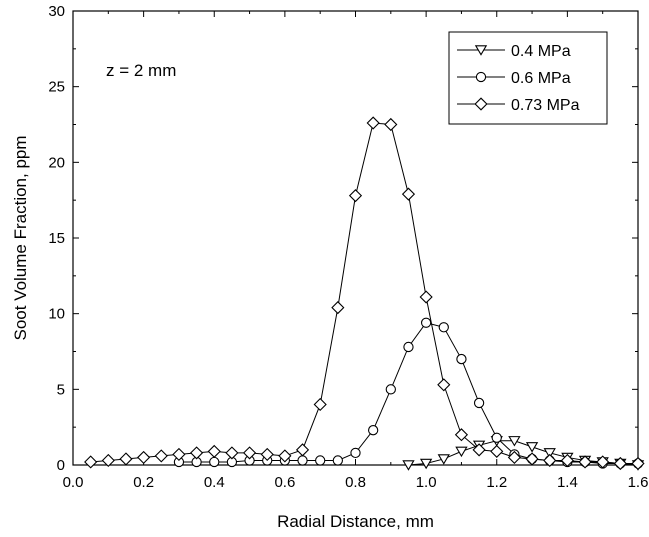 The width and height of the screenshot is (649, 537). What do you see at coordinates (56, 11) in the screenshot?
I see `y-tick-label: 30` at bounding box center [56, 11].